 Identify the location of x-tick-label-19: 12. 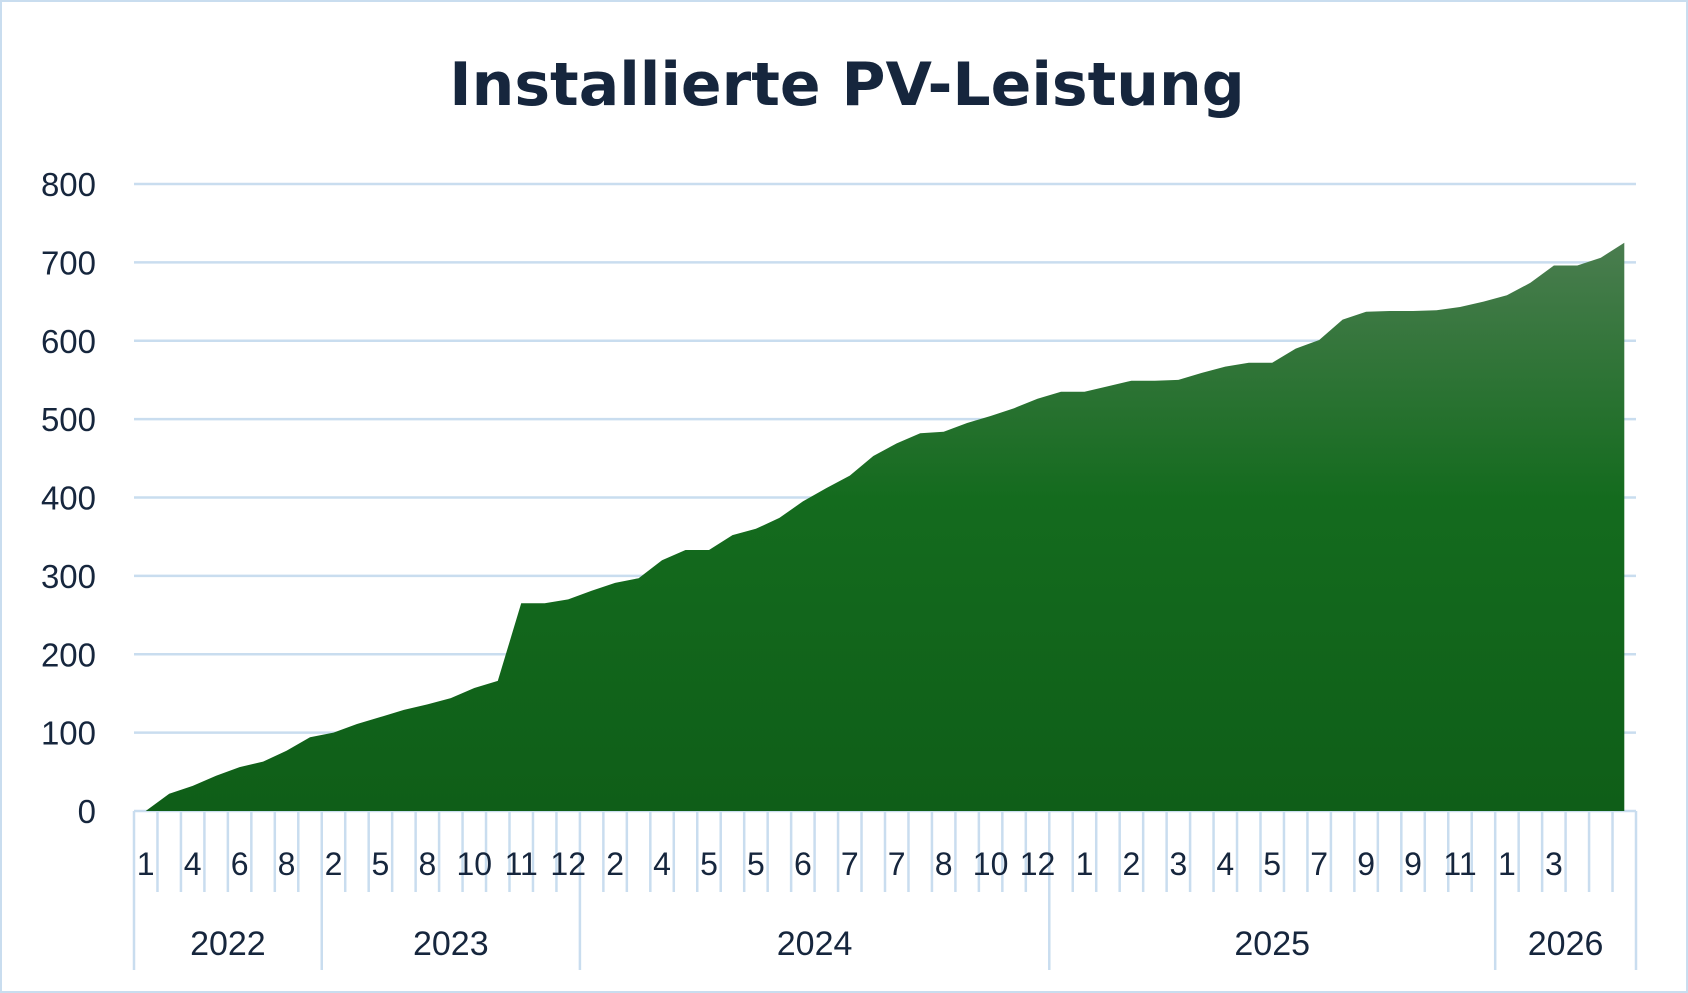
(1038, 864).